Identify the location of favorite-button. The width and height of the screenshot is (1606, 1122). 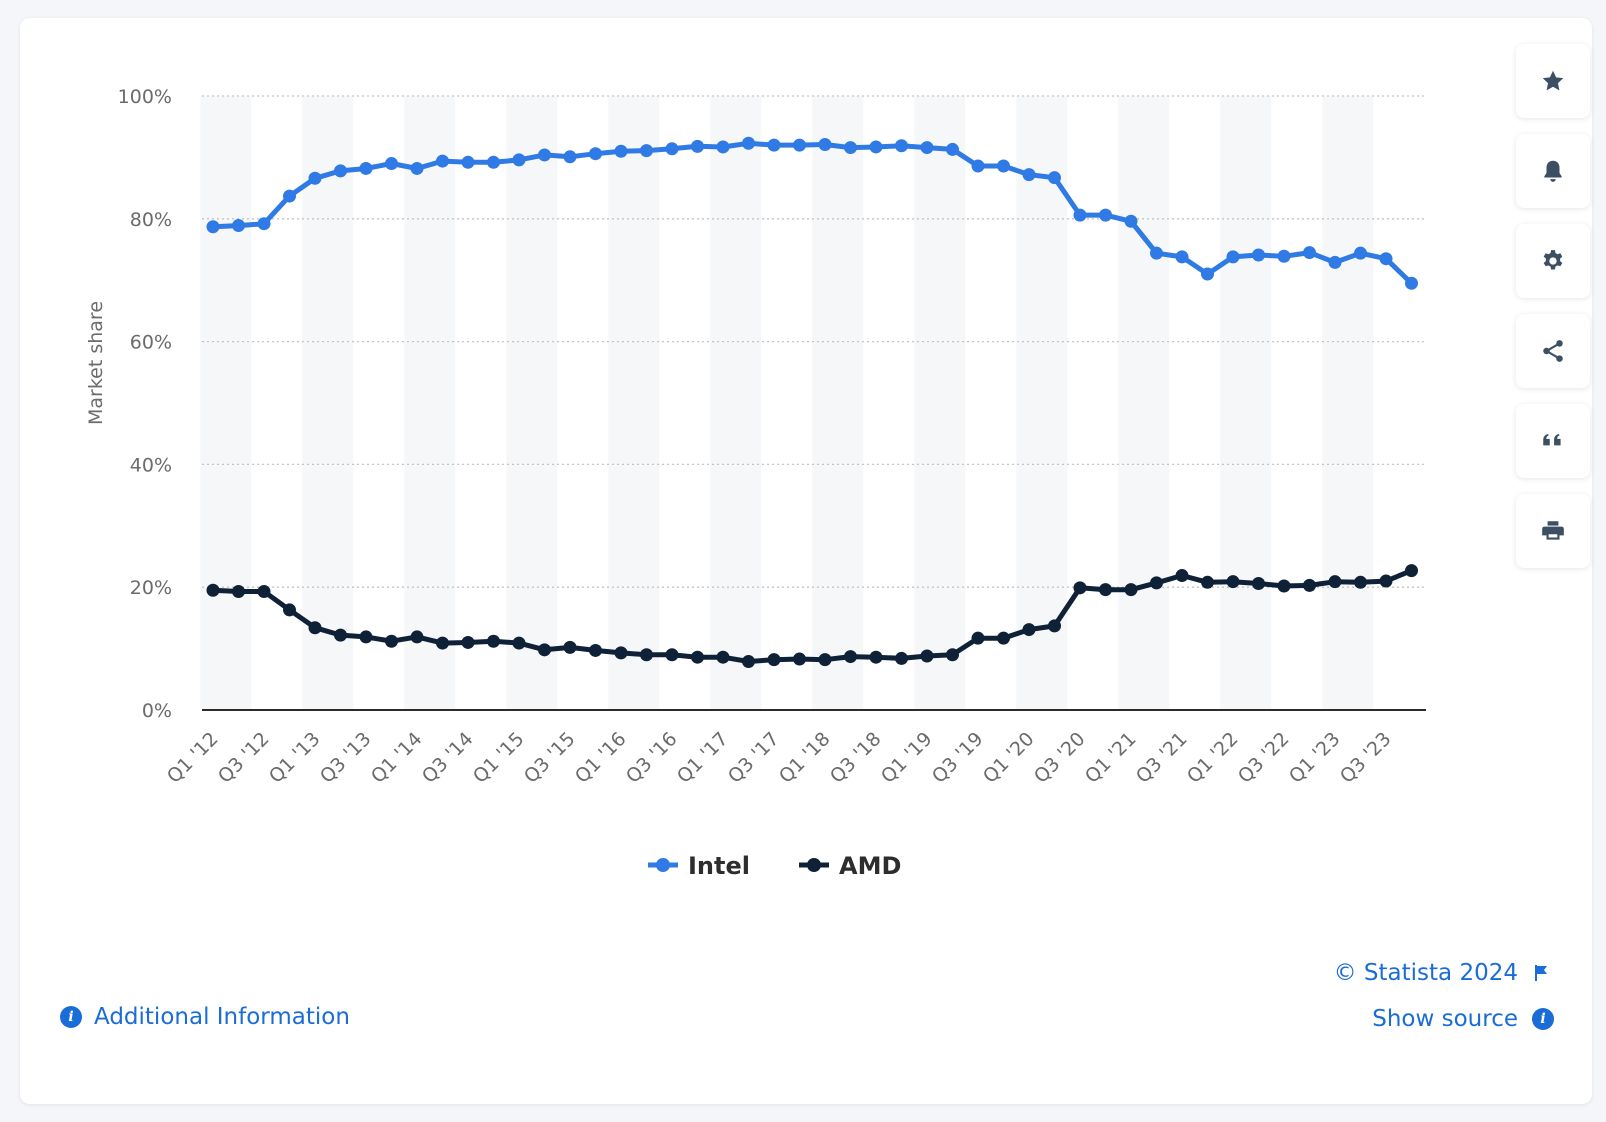
(1553, 81).